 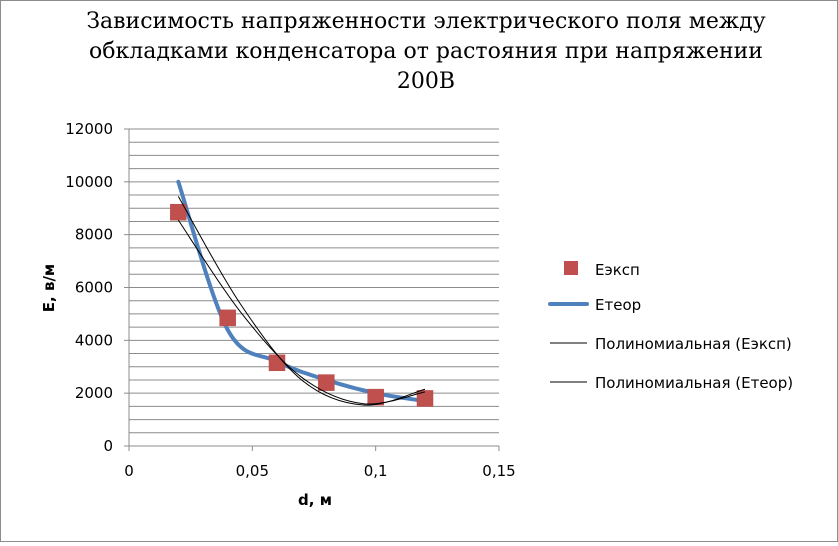 What do you see at coordinates (94, 340) in the screenshot?
I see `y-tick-label: 4000` at bounding box center [94, 340].